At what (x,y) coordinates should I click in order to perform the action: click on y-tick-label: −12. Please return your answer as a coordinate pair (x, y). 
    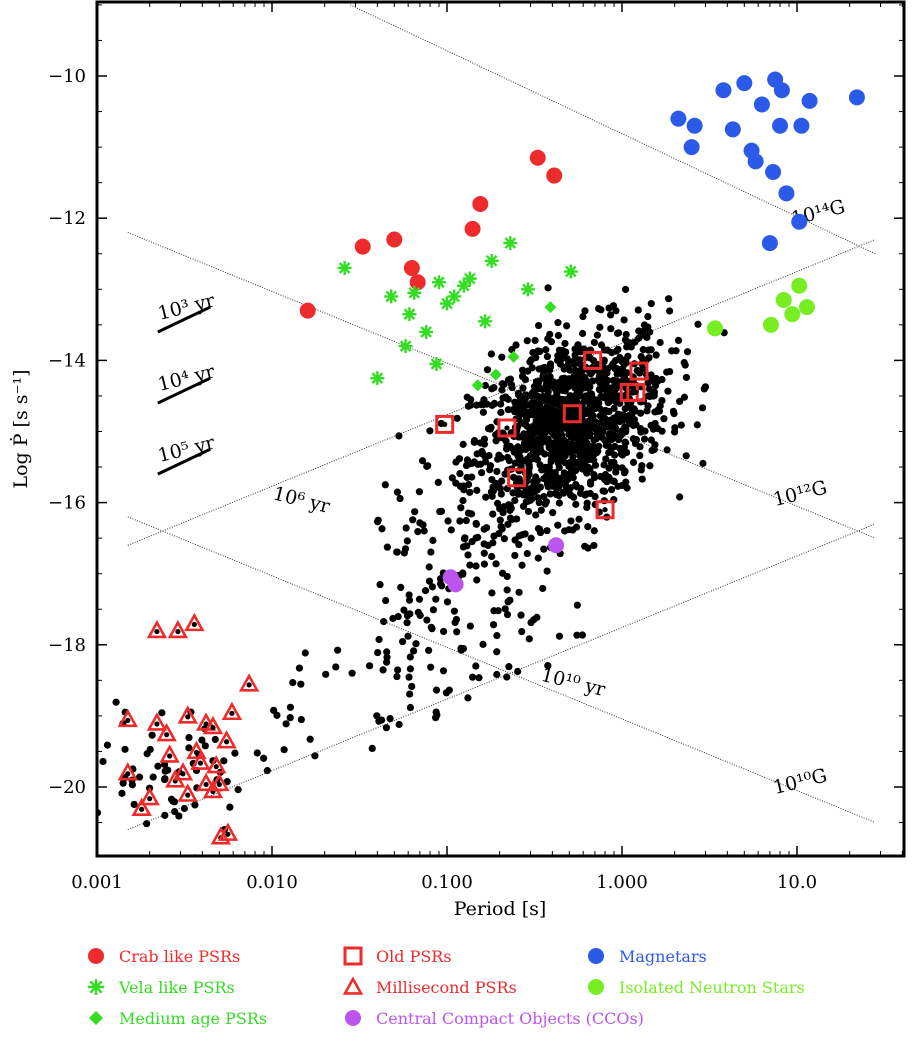
    Looking at the image, I should click on (67, 218).